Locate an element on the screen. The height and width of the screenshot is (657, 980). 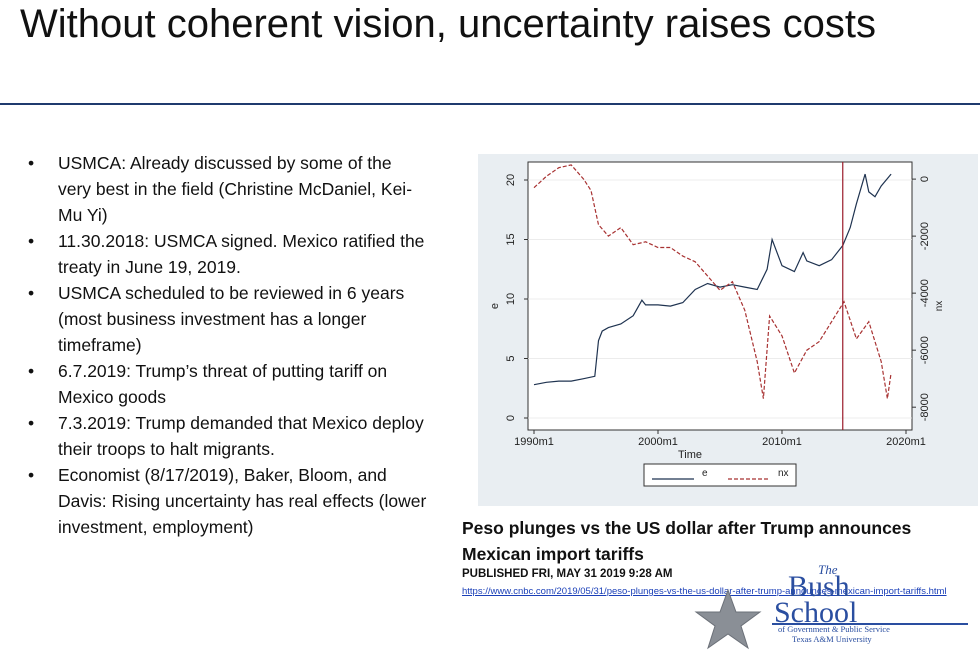
y-left-tick-label: 5 is located at coordinates (511, 358).